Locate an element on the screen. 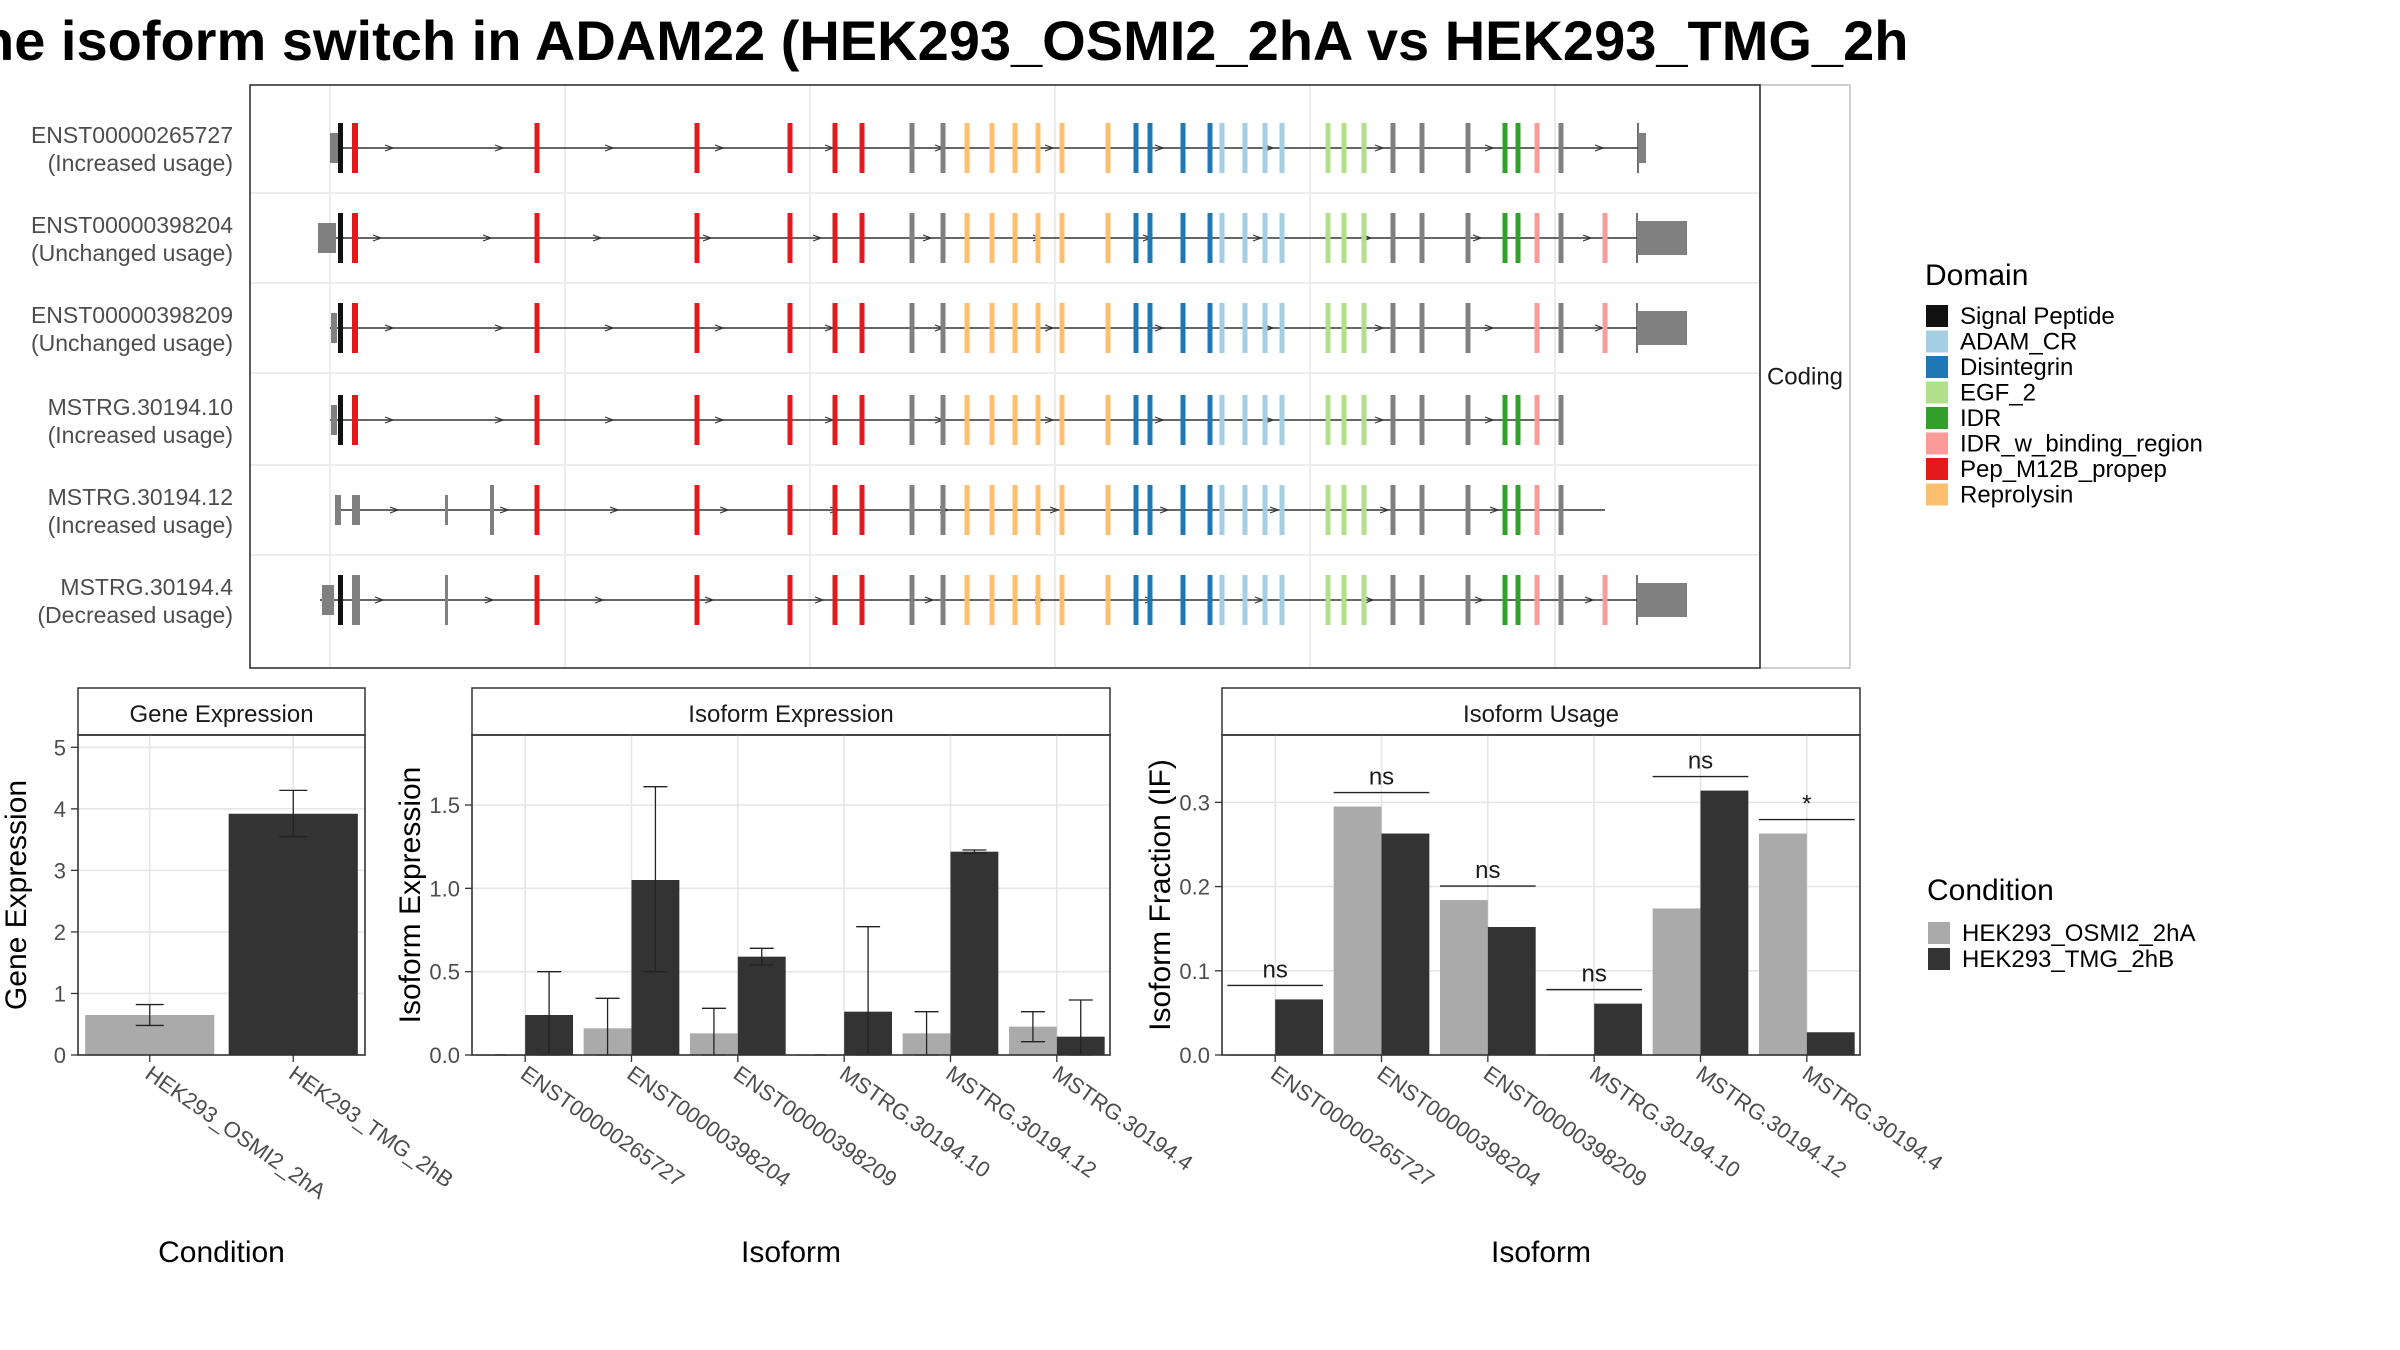 The image size is (2400, 1350). isoform-id-label: MSTRG.30194.4 is located at coordinates (146, 587).